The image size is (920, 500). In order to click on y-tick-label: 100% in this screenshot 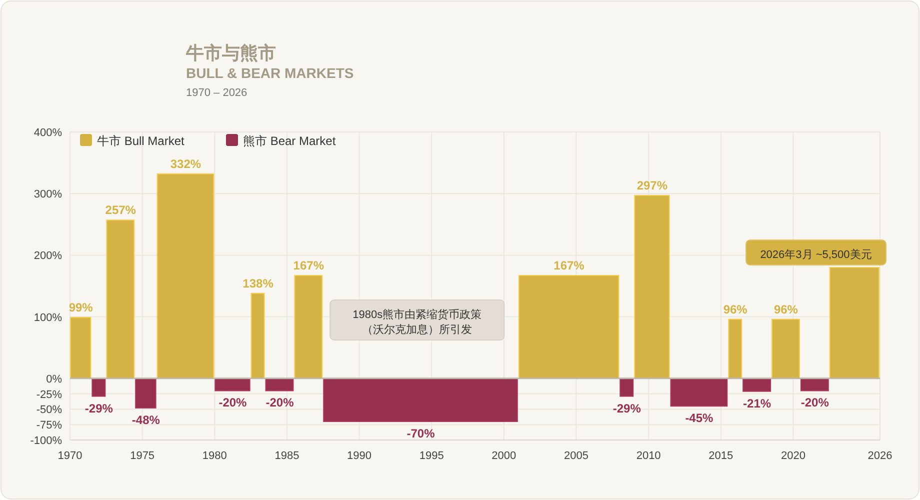, I will do `click(48, 318)`.